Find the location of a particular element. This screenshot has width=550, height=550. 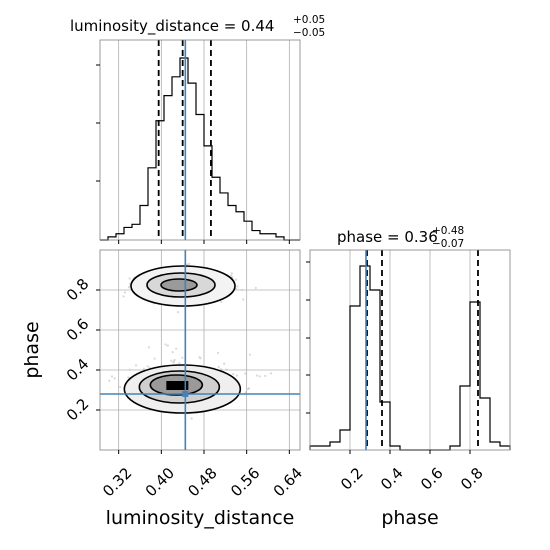

hist-phase-panel is located at coordinates (408, 351).